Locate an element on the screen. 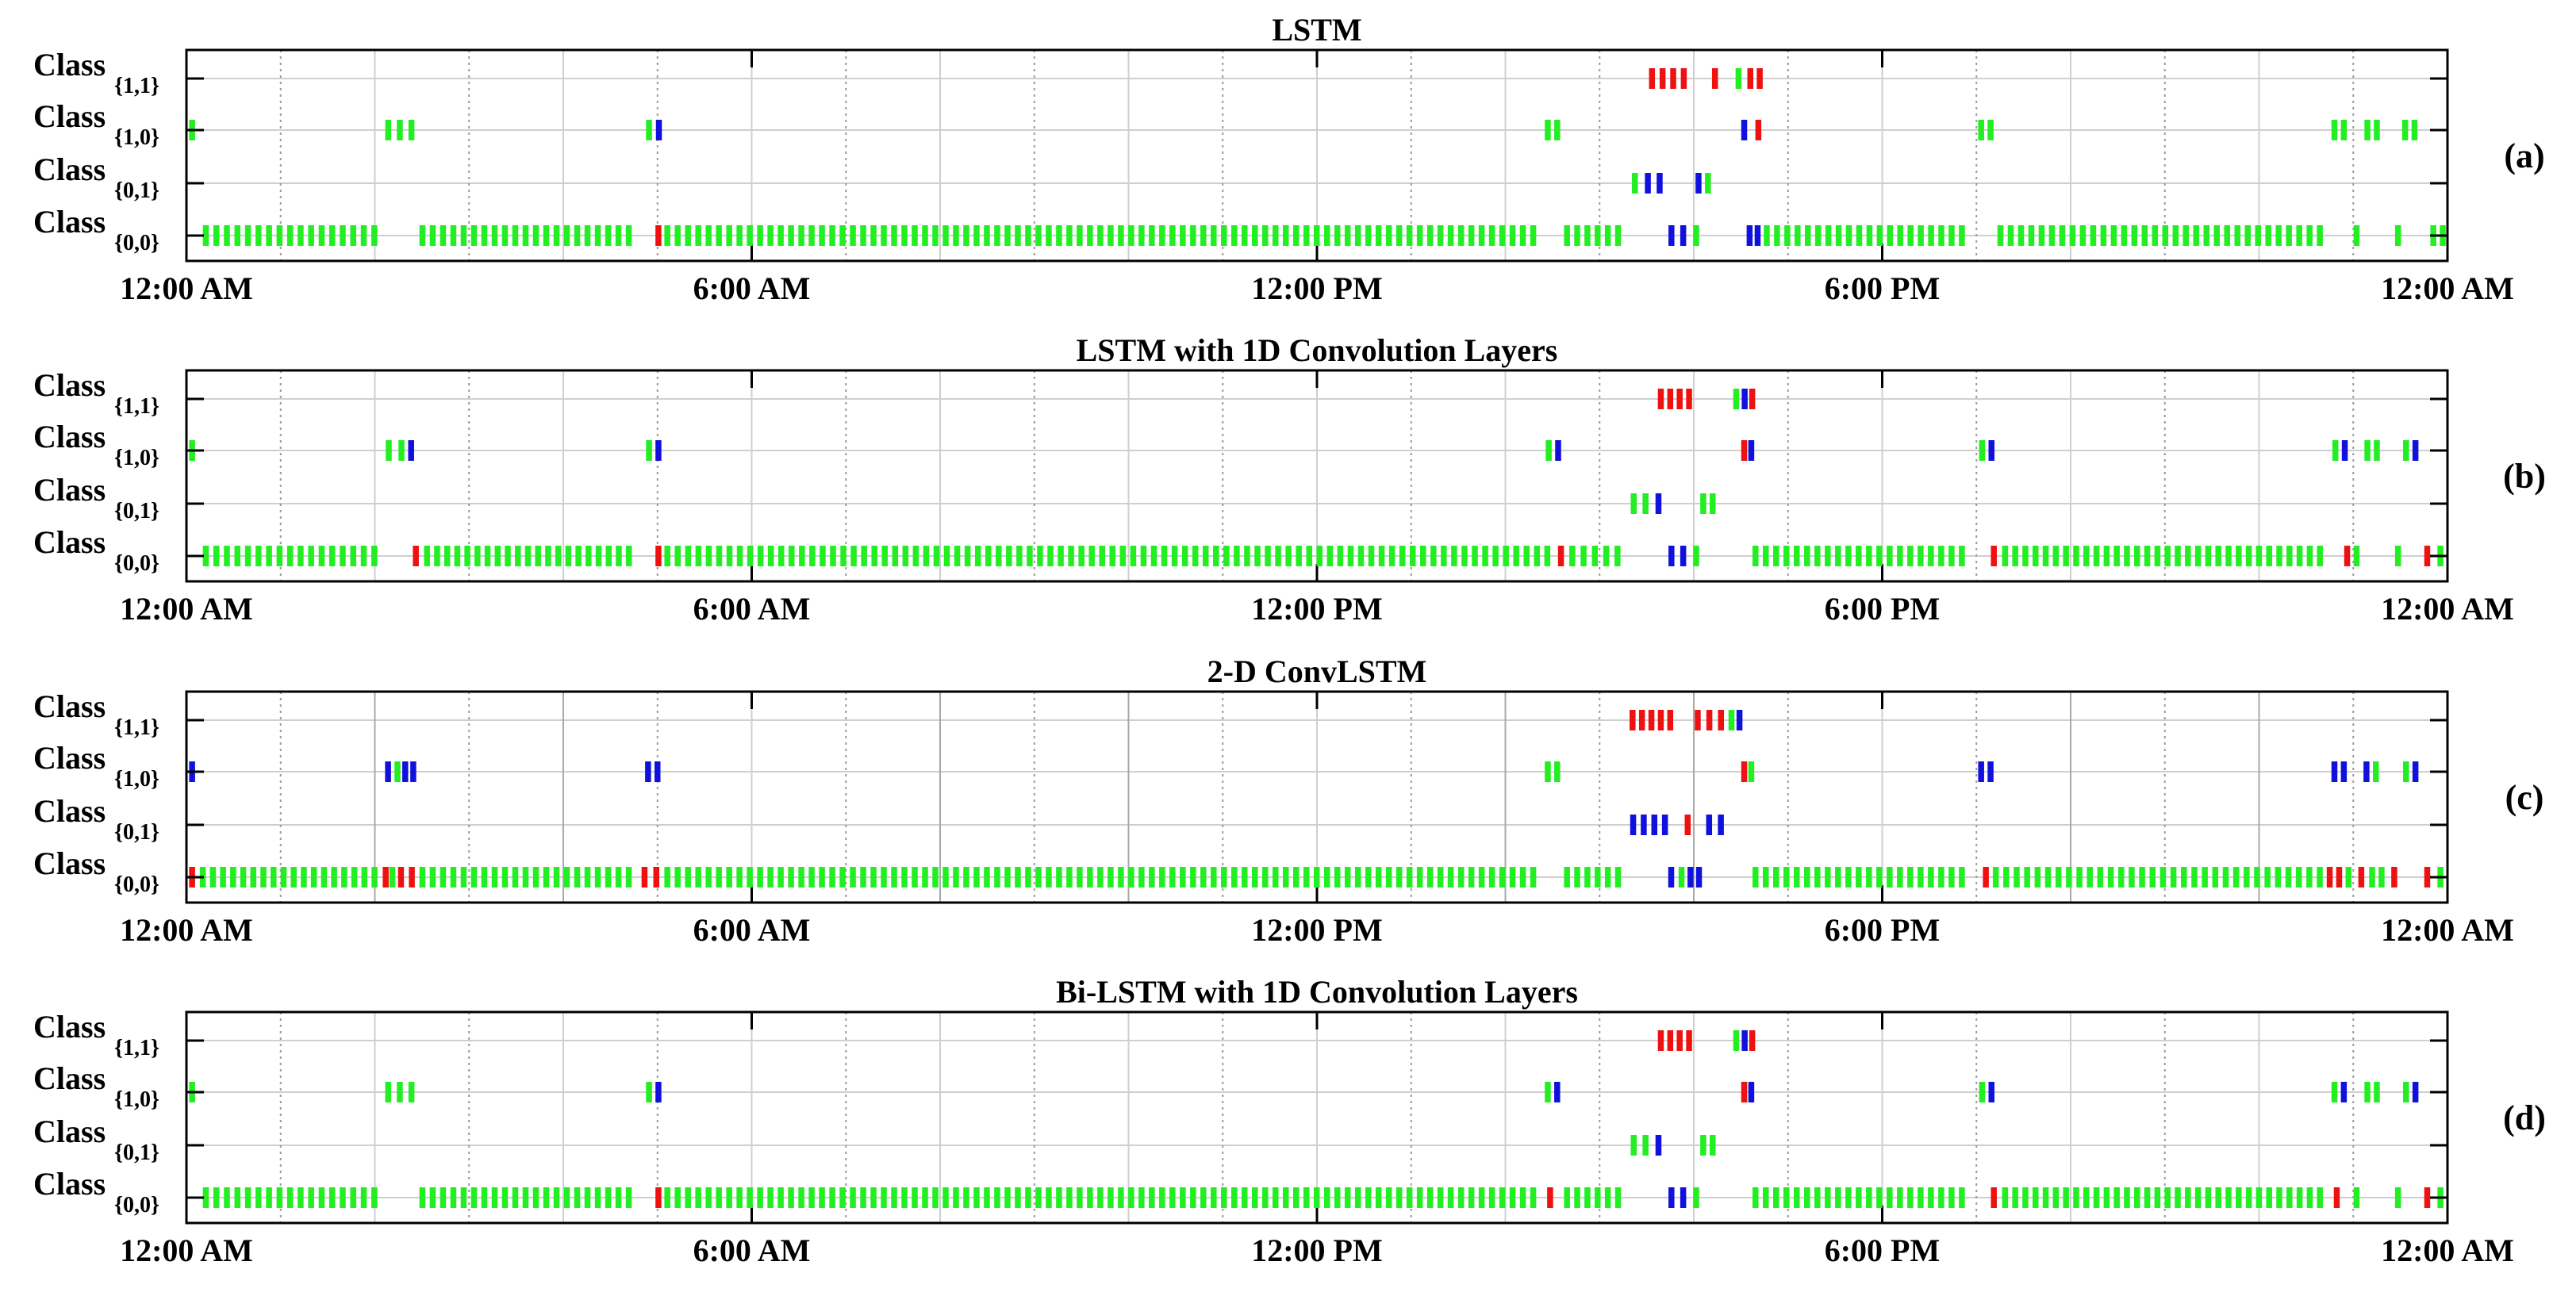  y-tick-subscript: {1,1} is located at coordinates (136, 86).